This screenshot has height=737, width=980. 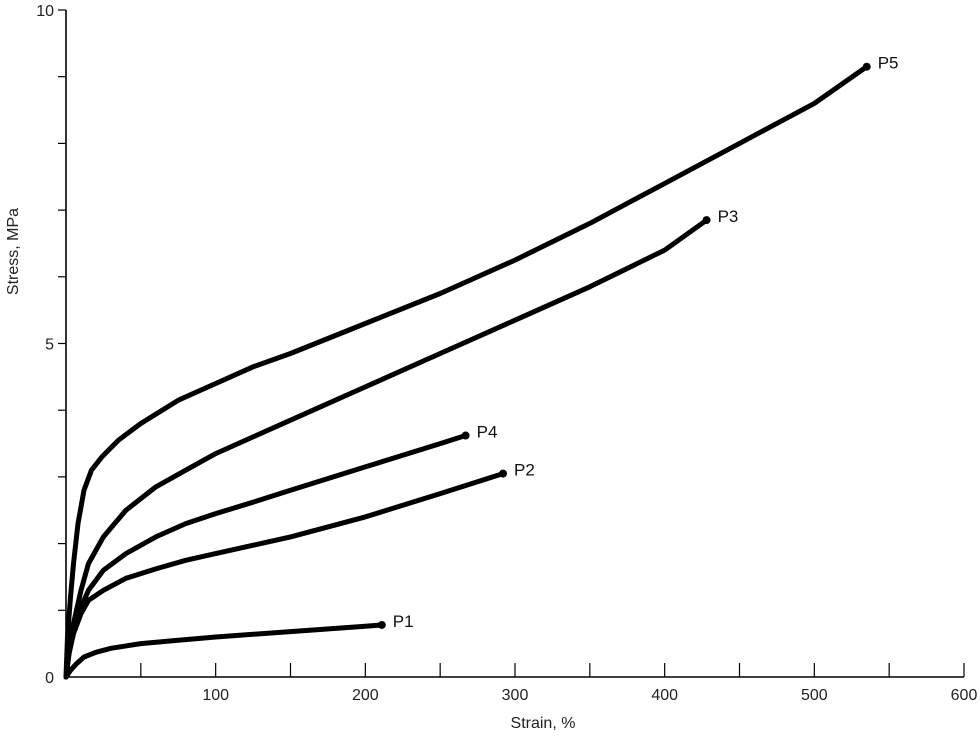 I want to click on series-label-p1: P1, so click(x=403, y=621).